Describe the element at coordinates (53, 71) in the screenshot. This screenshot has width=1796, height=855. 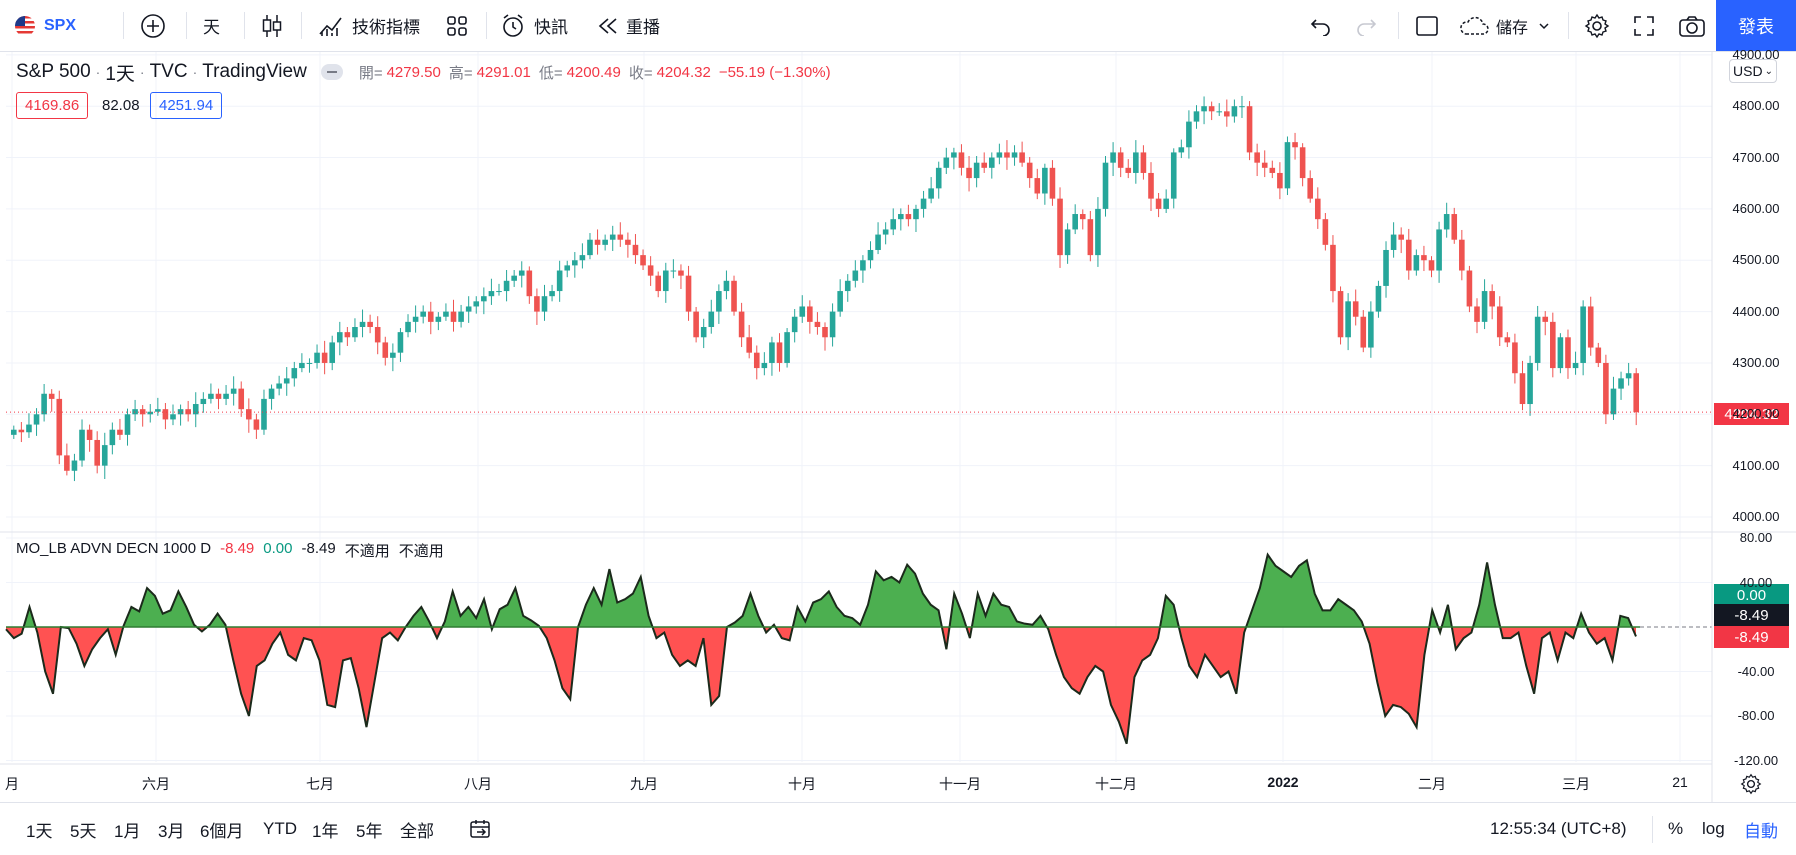
I see `legend-symbol: S&P 500` at that location.